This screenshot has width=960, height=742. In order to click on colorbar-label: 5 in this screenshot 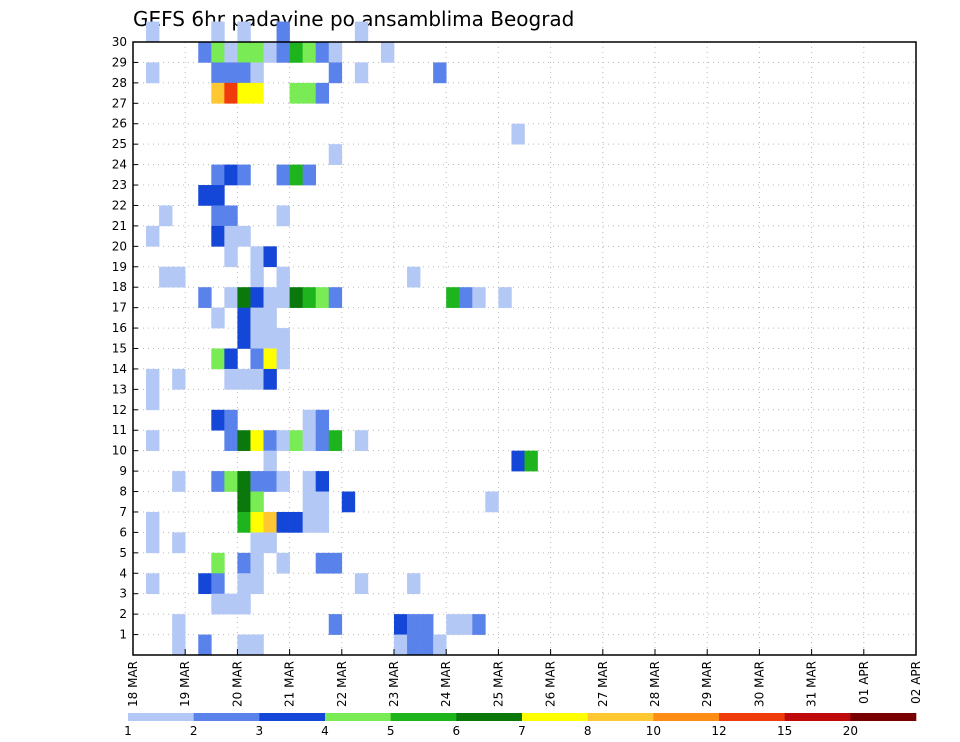, I will do `click(391, 731)`.